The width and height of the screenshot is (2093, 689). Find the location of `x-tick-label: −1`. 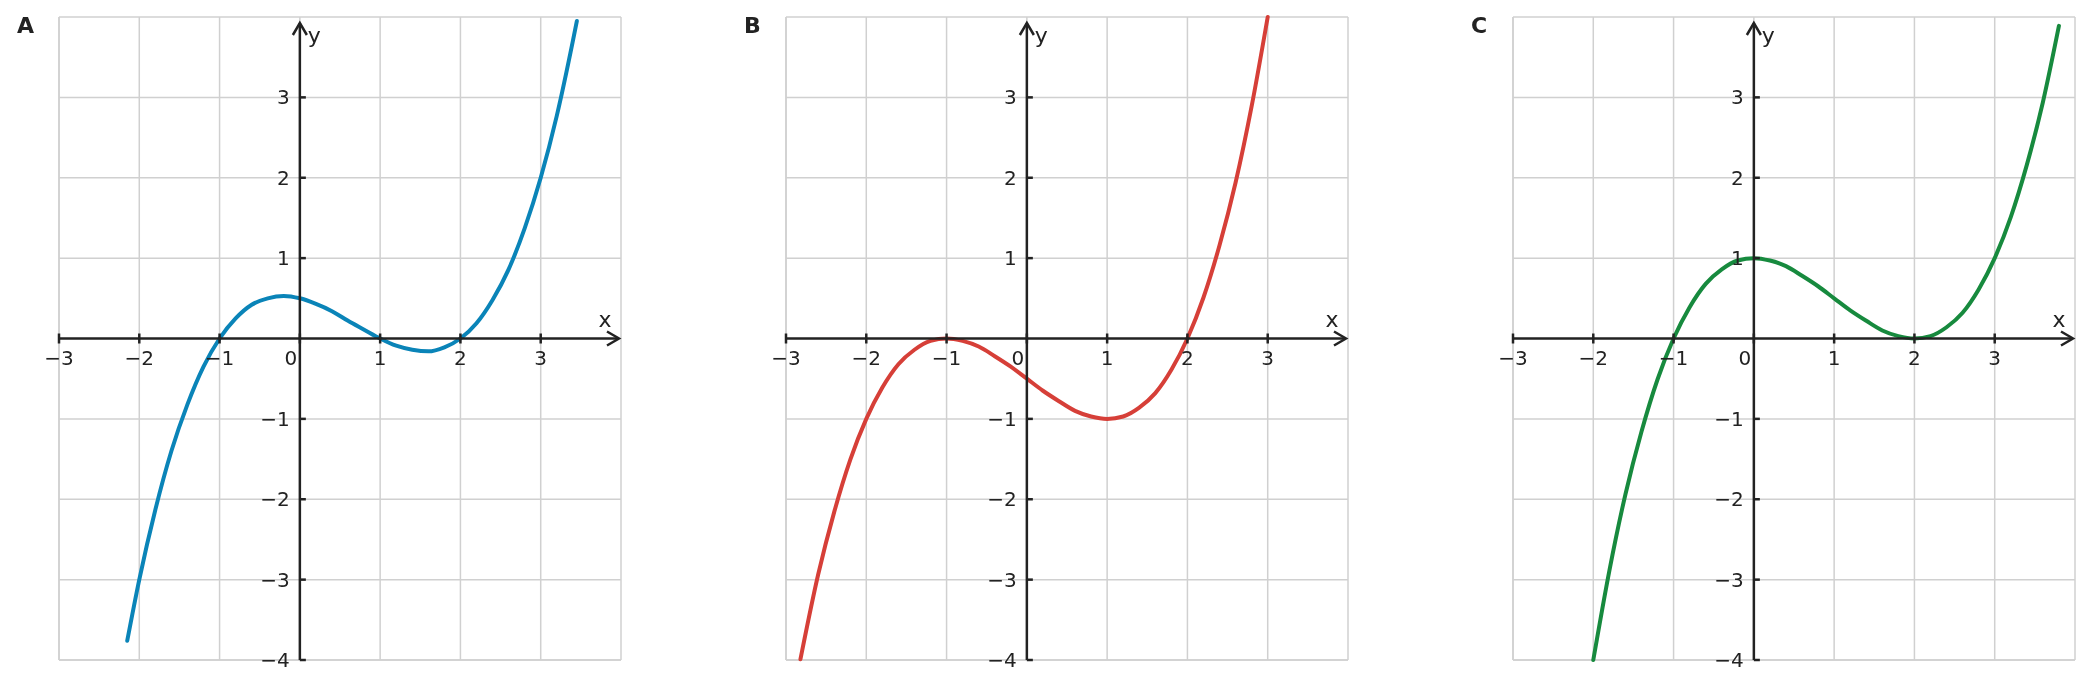

x-tick-label: −1 is located at coordinates (946, 357).